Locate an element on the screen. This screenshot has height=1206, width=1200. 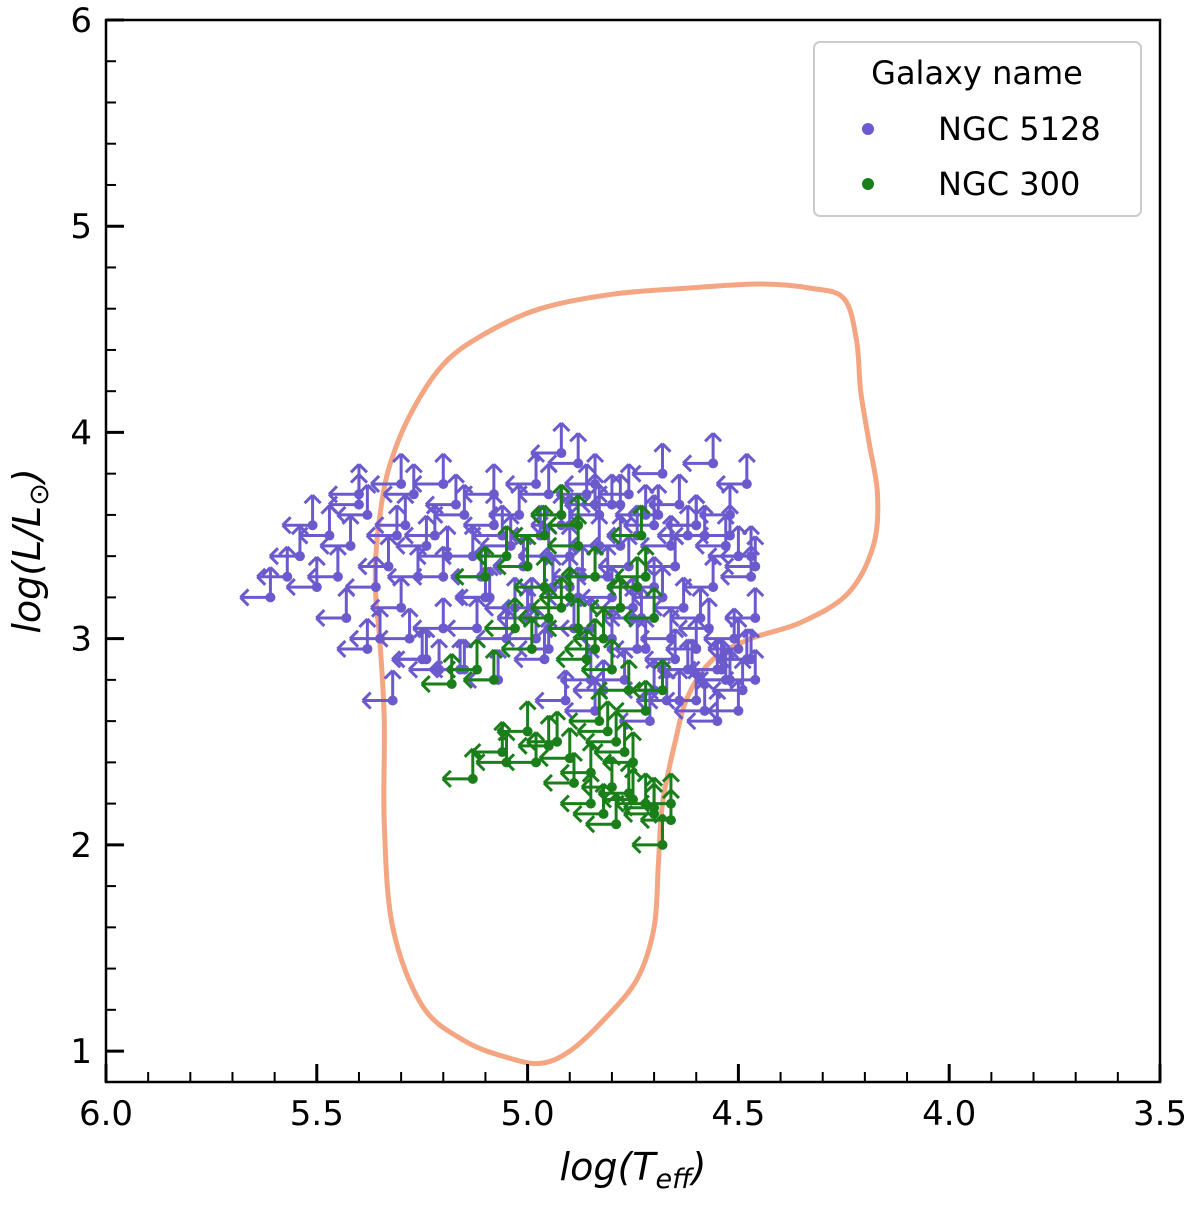
y-tick-label: 2 is located at coordinates (81, 846).